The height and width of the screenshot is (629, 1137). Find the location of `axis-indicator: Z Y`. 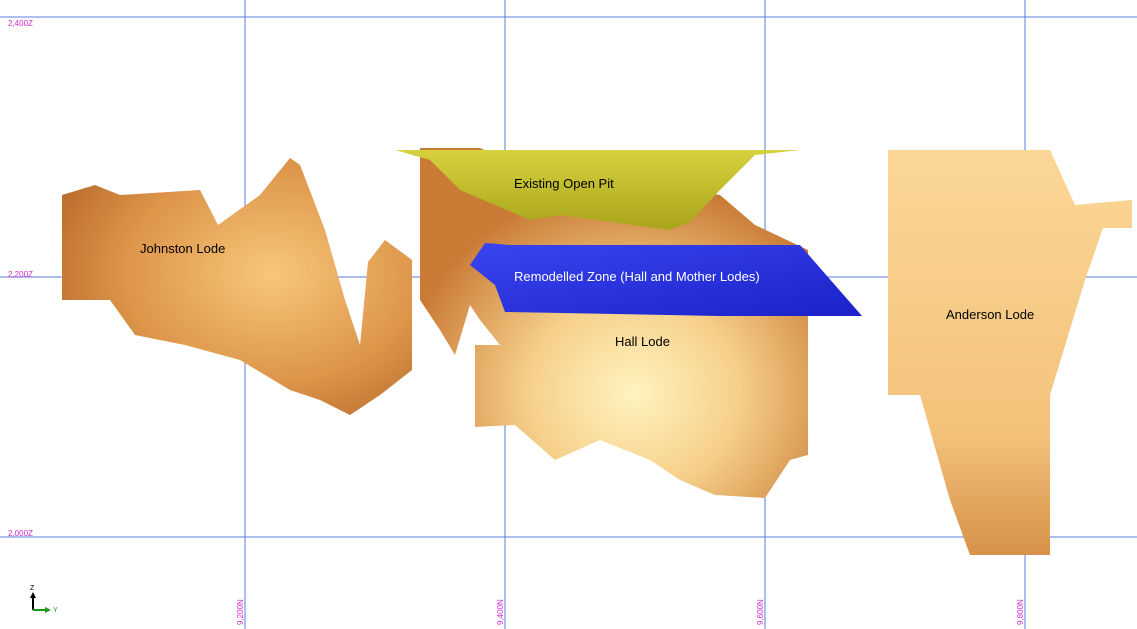

axis-indicator: Z Y is located at coordinates (44, 599).